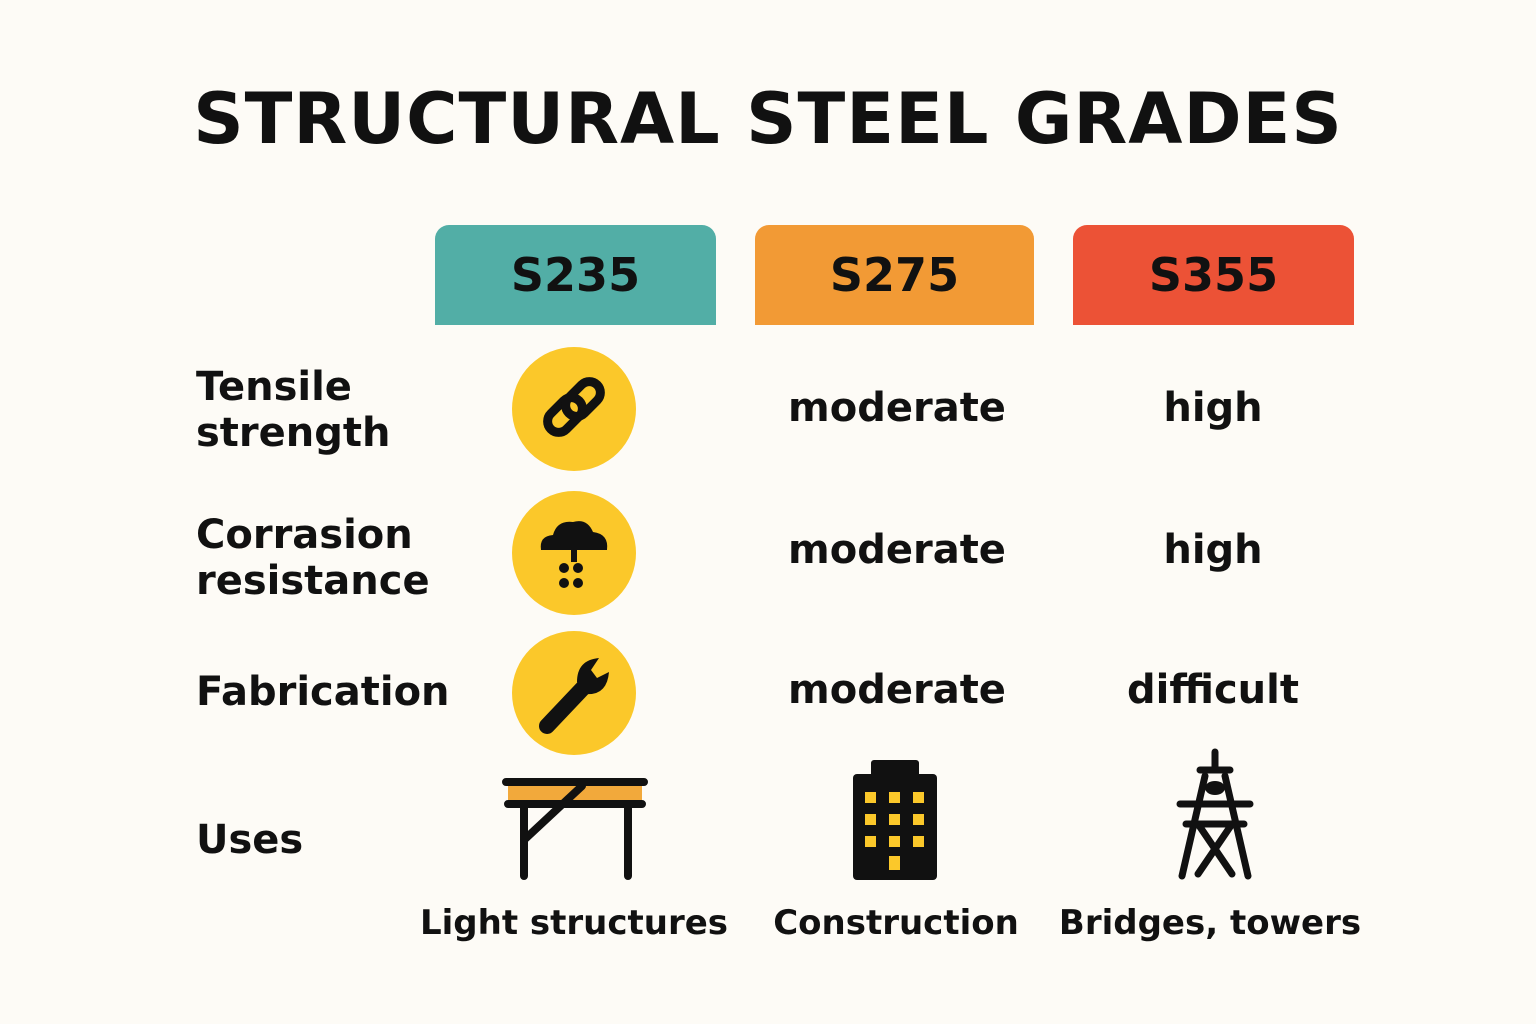 Image resolution: width=1536 pixels, height=1024 pixels. Describe the element at coordinates (574, 553) in the screenshot. I see `corrosion-icon` at that location.